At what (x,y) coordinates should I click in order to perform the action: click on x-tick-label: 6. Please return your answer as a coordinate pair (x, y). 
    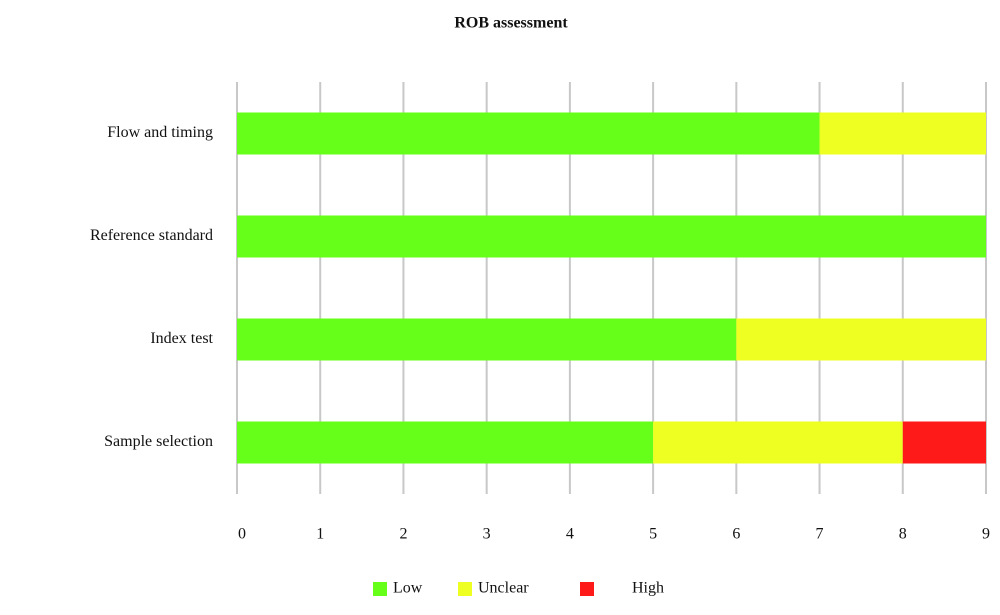
    Looking at the image, I should click on (736, 534).